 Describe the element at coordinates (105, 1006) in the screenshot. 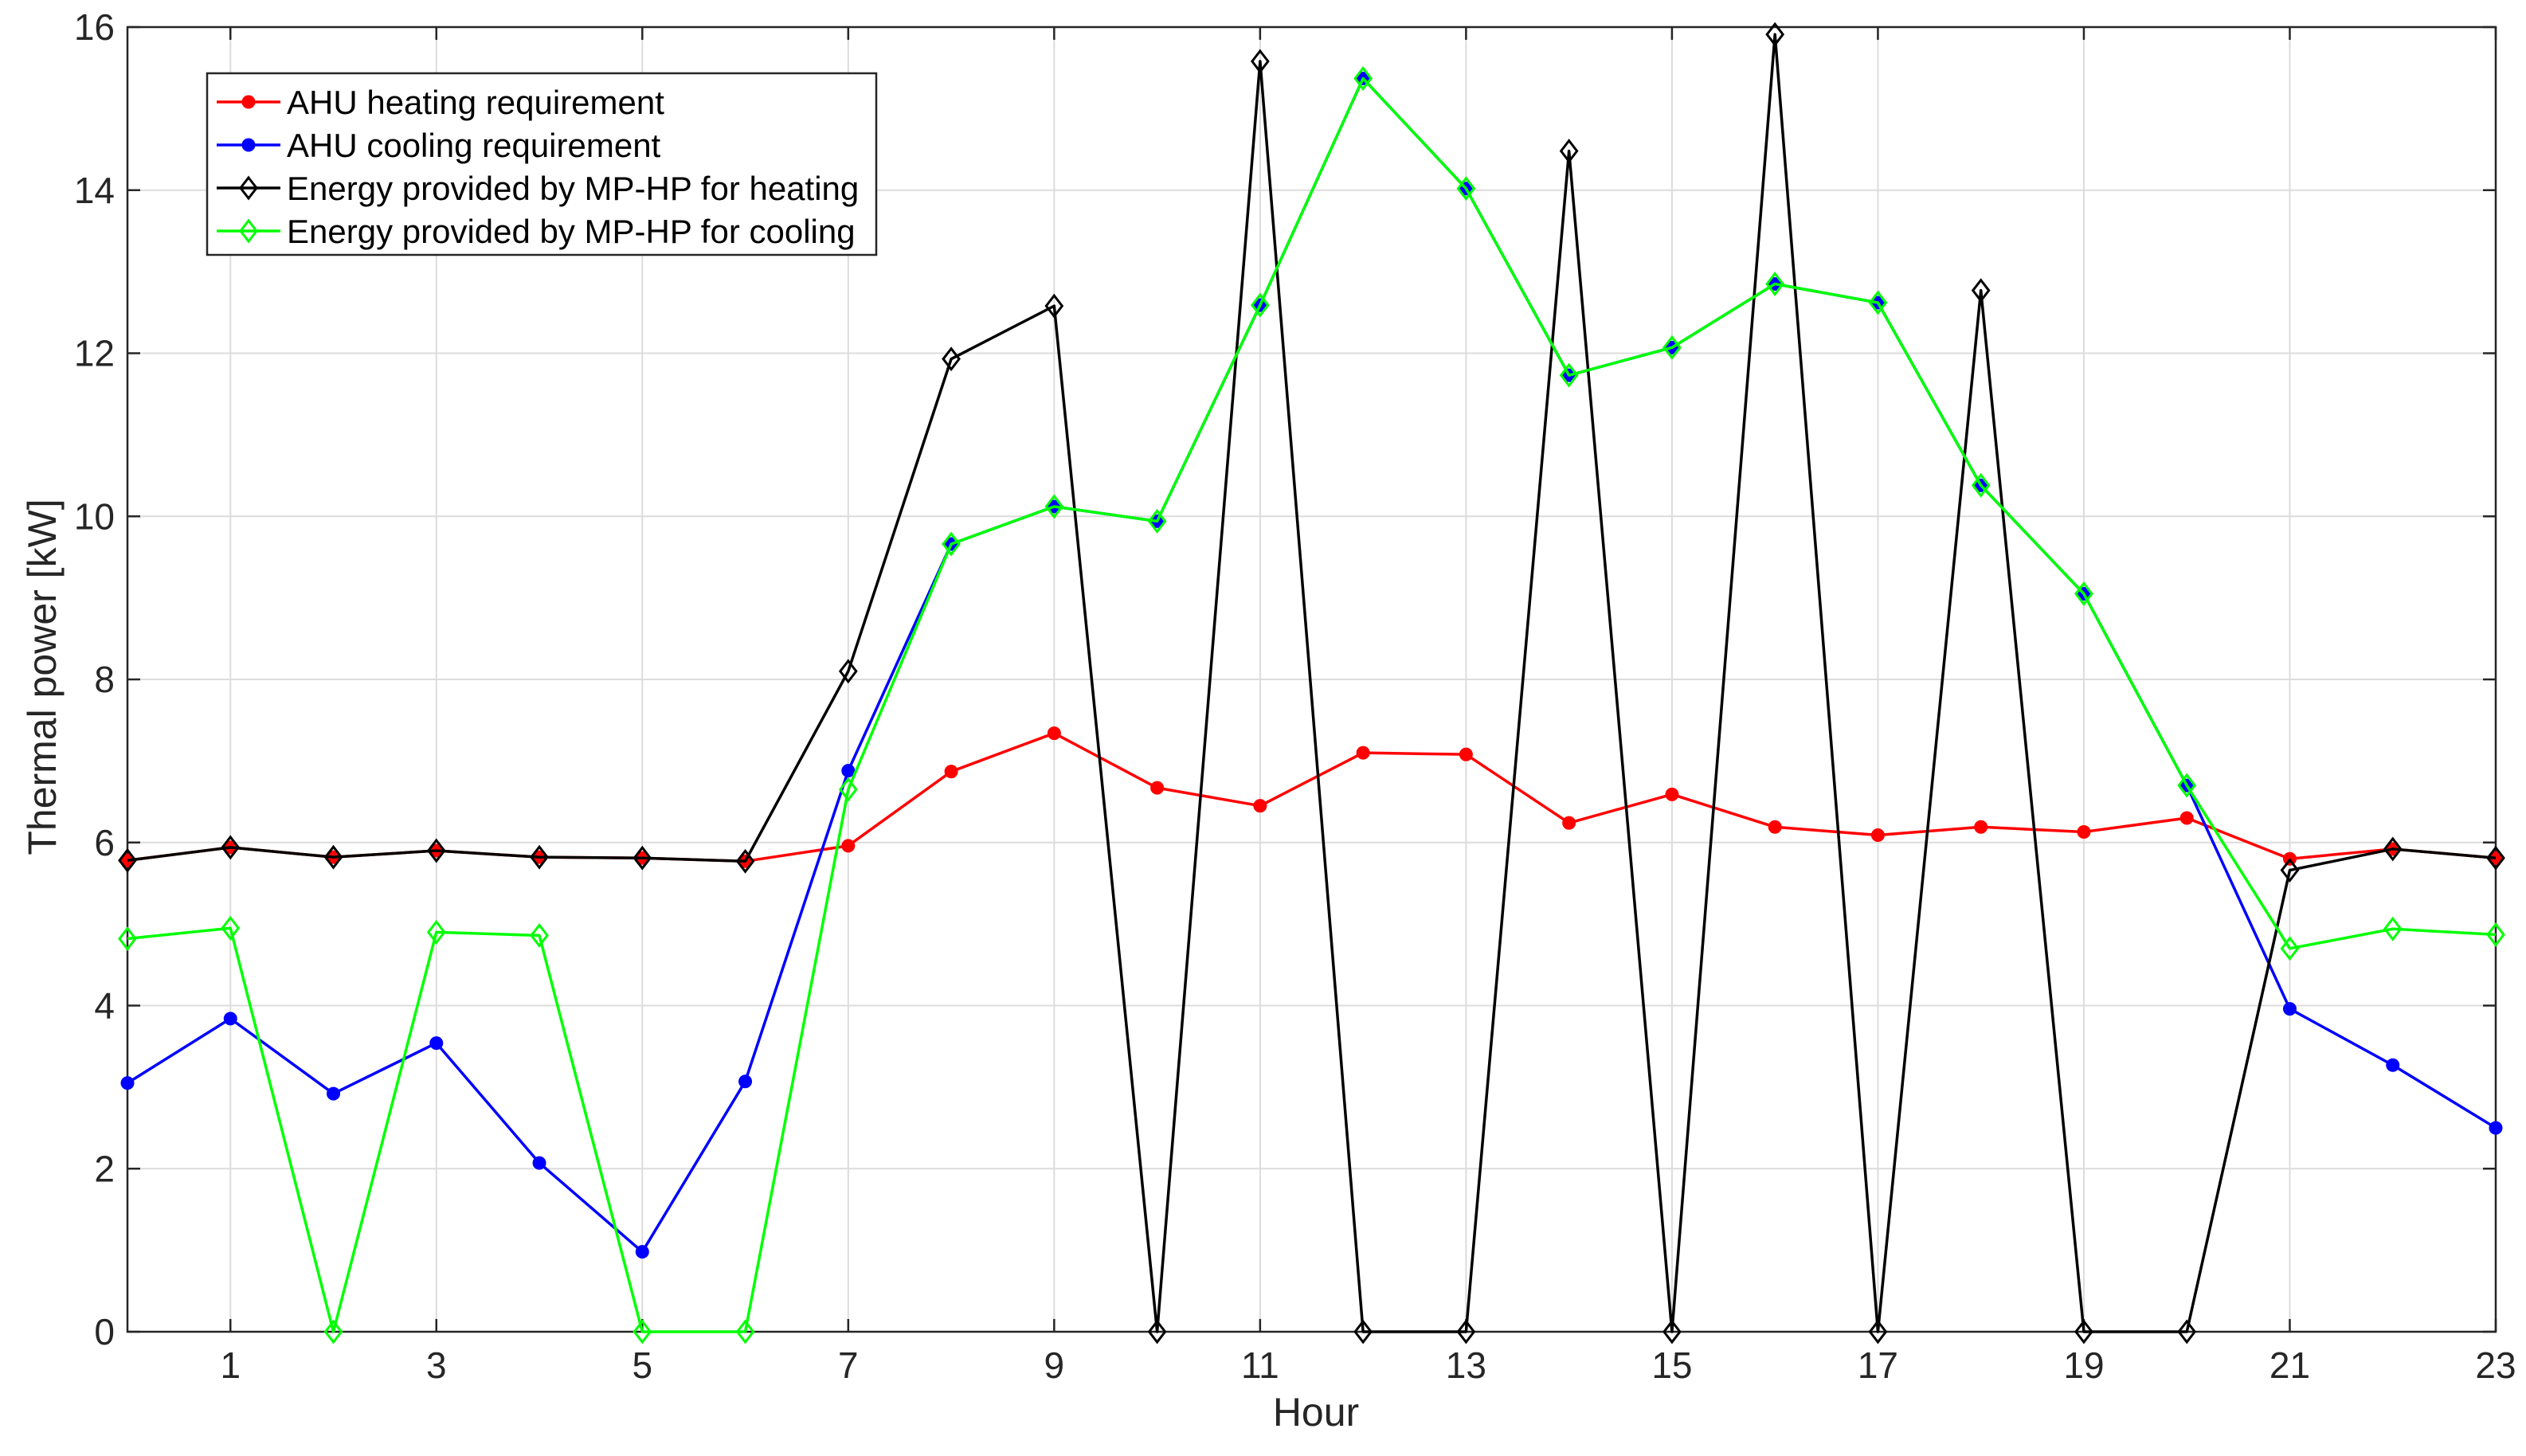

I see `y-tick-label: 4` at that location.